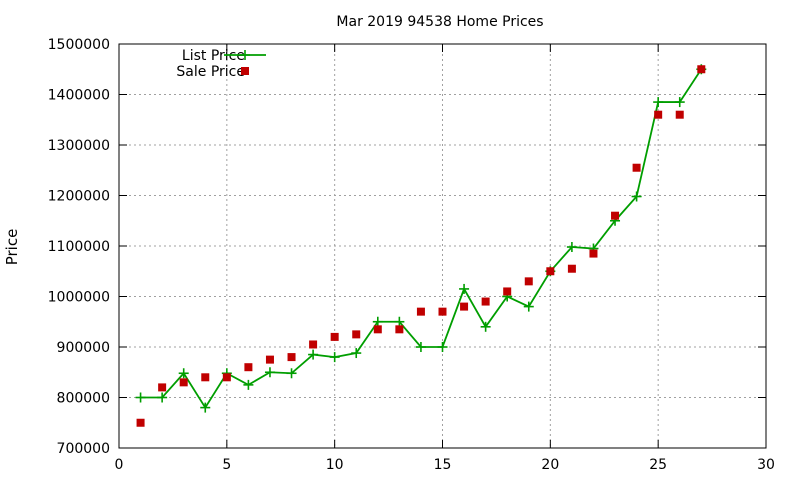 The image size is (800, 480). What do you see at coordinates (79, 96) in the screenshot?
I see `y-tick-label: 1400000` at bounding box center [79, 96].